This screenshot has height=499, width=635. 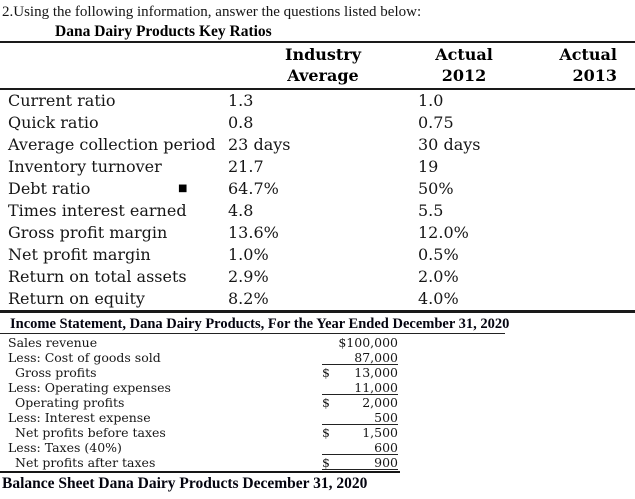 What do you see at coordinates (317, 211) in the screenshot?
I see `table-row: Times interest earned 4.8 5.5` at bounding box center [317, 211].